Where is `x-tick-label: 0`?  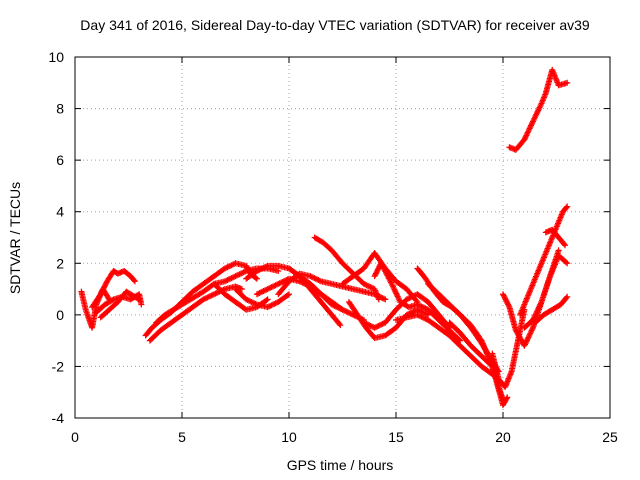
x-tick-label: 0 is located at coordinates (75, 437).